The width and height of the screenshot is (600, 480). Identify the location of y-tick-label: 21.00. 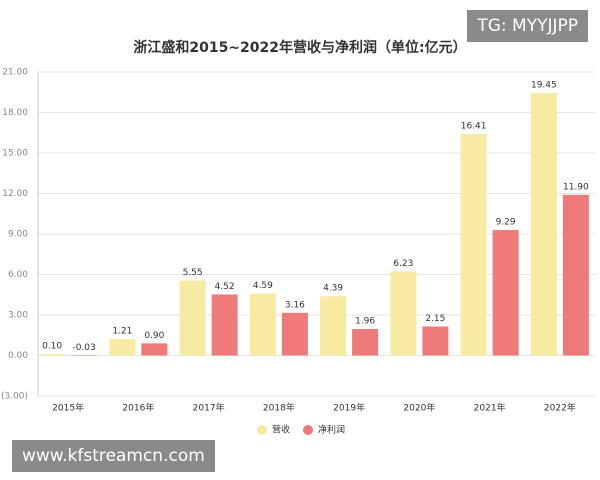
(15, 73).